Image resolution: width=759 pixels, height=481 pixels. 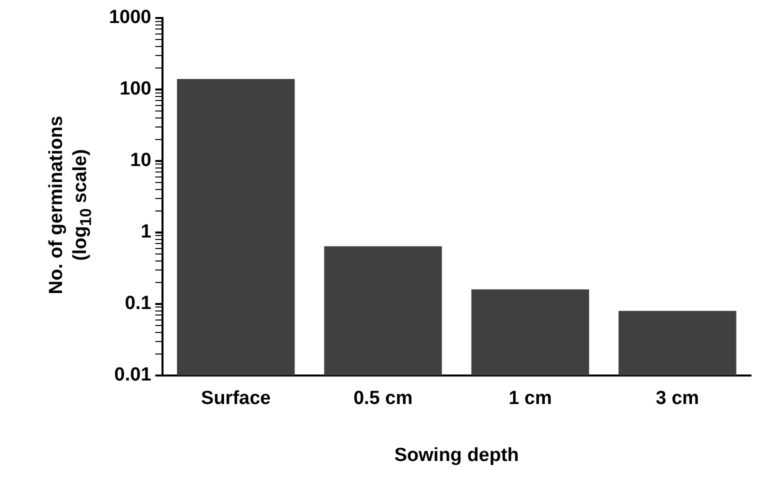 What do you see at coordinates (133, 375) in the screenshot?
I see `y-tick-label: 0.01` at bounding box center [133, 375].